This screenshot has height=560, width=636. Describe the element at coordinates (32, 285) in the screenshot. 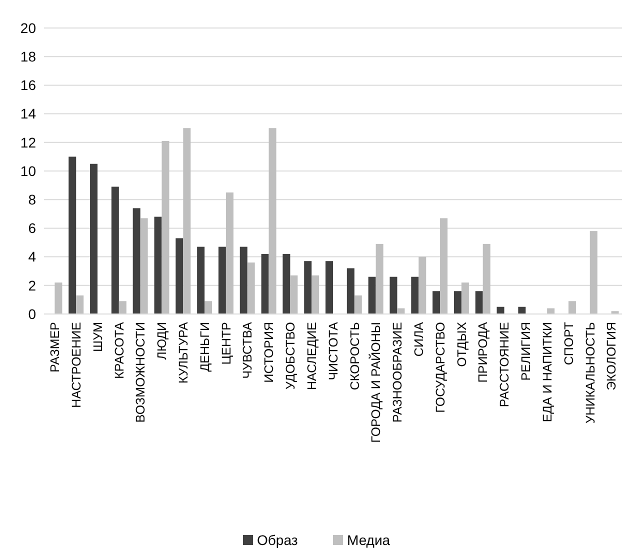

I see `y-tick-label: 2` at that location.